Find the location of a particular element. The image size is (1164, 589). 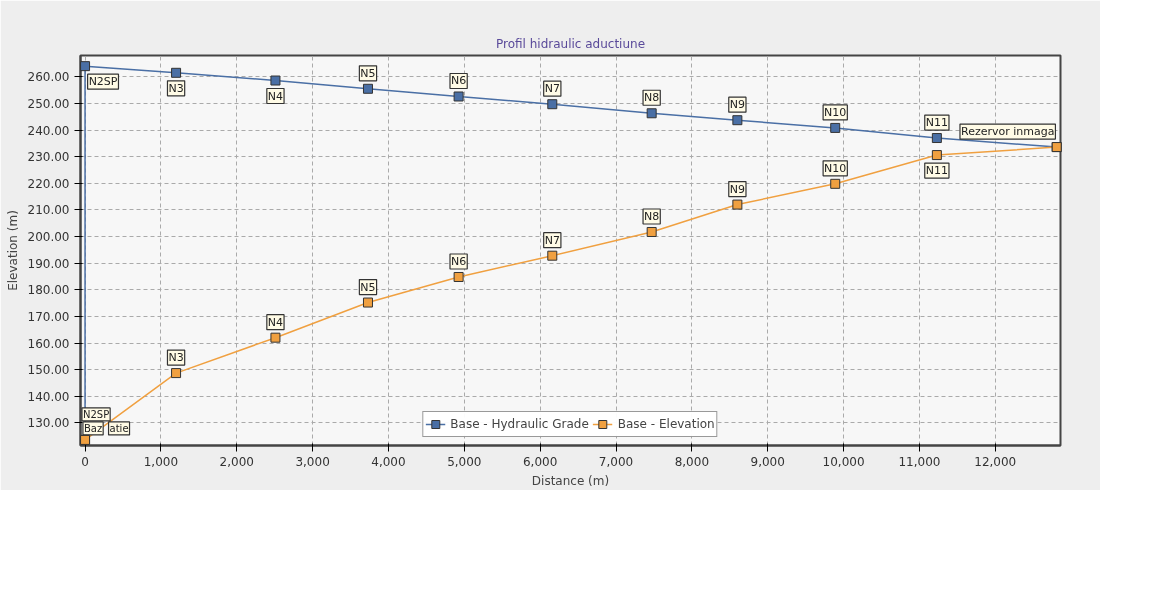

y-tick-label: 190.00 is located at coordinates (48, 263).